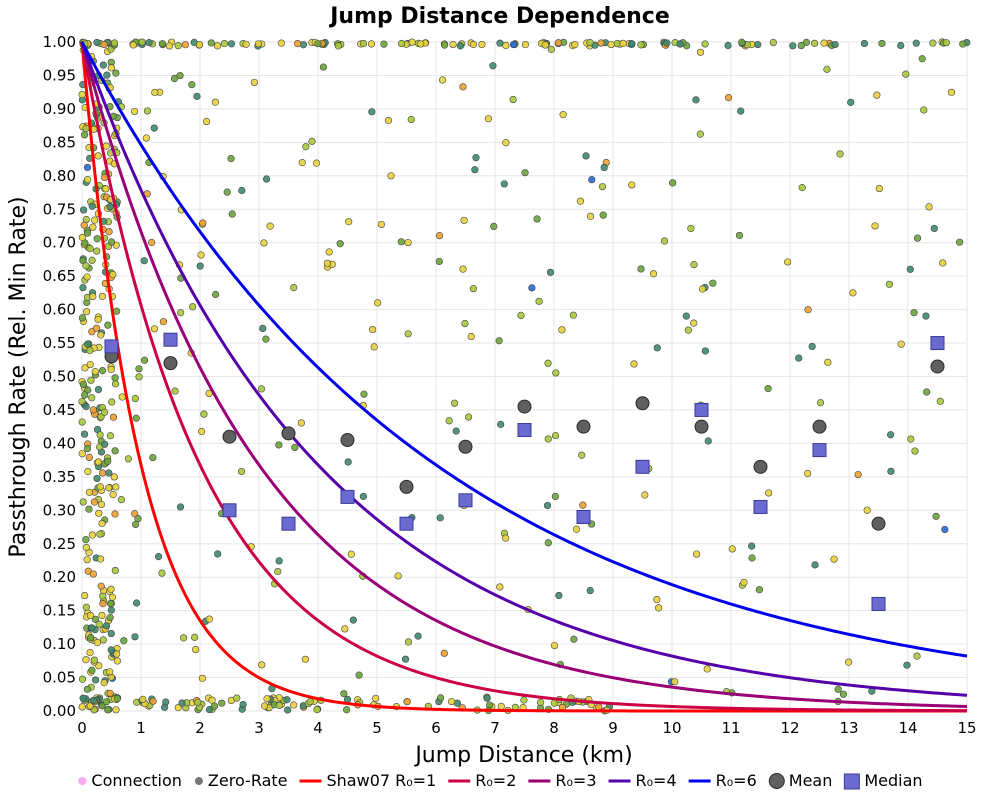  What do you see at coordinates (141, 728) in the screenshot?
I see `x-tick-label: 1` at bounding box center [141, 728].